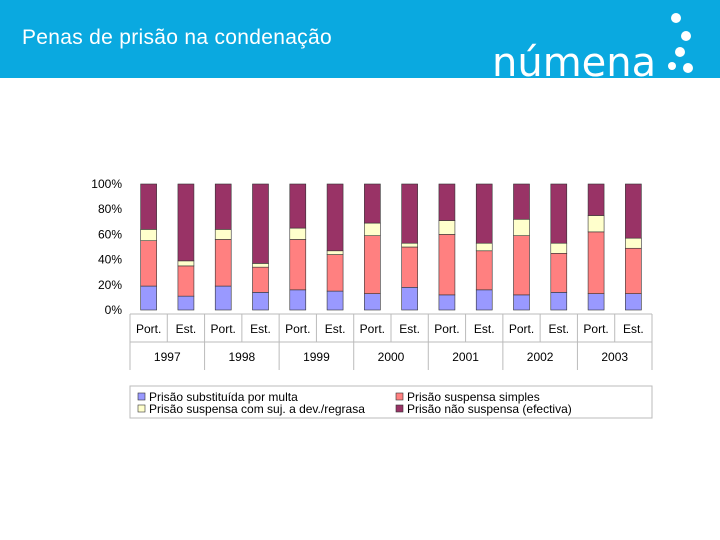 The image size is (720, 540). What do you see at coordinates (391, 357) in the screenshot?
I see `x-group-label: 2000` at bounding box center [391, 357].